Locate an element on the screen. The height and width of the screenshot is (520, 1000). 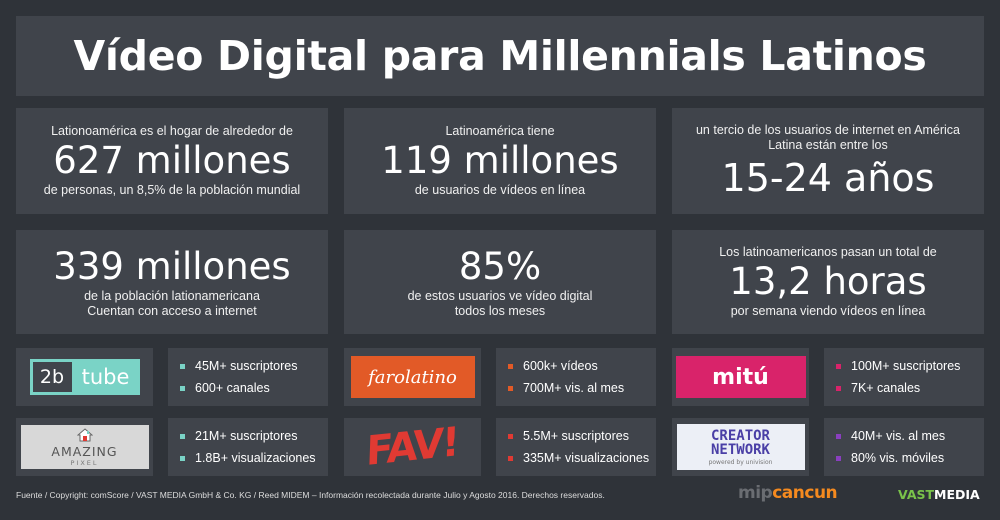
channel-logo-fav: FAV! is located at coordinates (412, 447).